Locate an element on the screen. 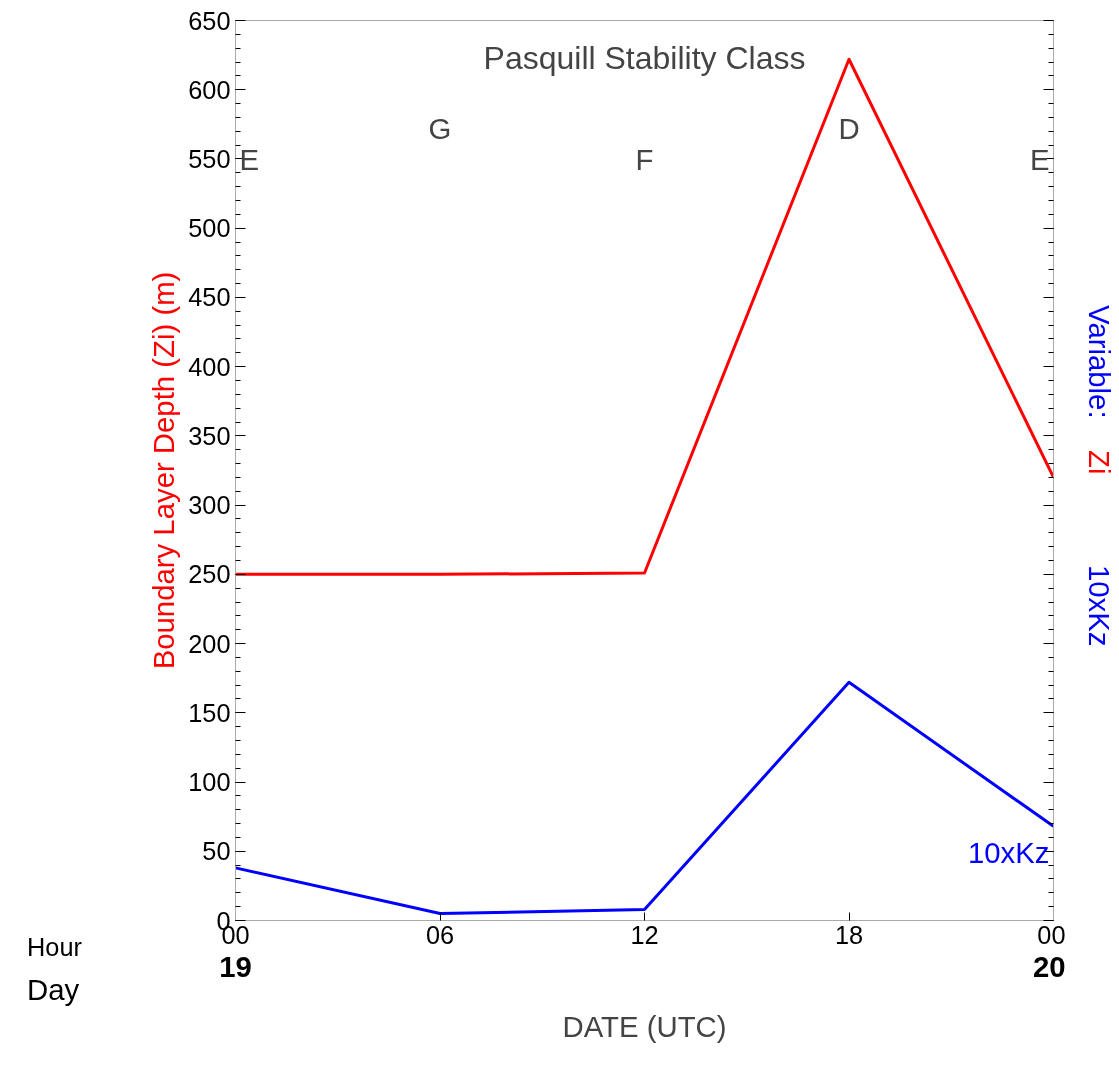  x-tick-label: 00 is located at coordinates (1051, 934).